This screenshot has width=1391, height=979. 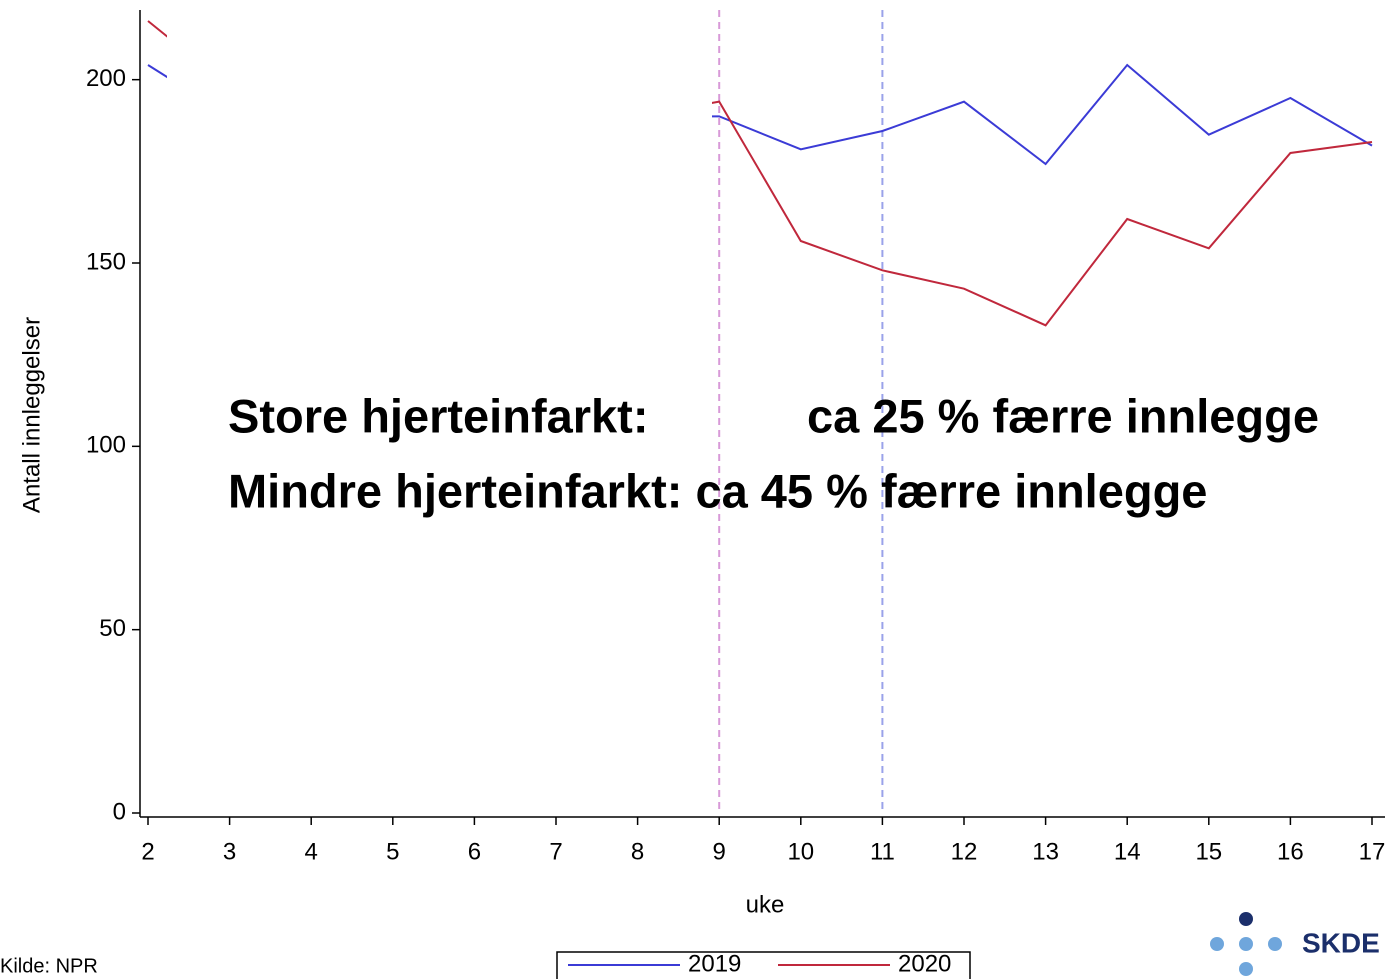 I want to click on y-tick-label: 100, so click(x=106, y=445).